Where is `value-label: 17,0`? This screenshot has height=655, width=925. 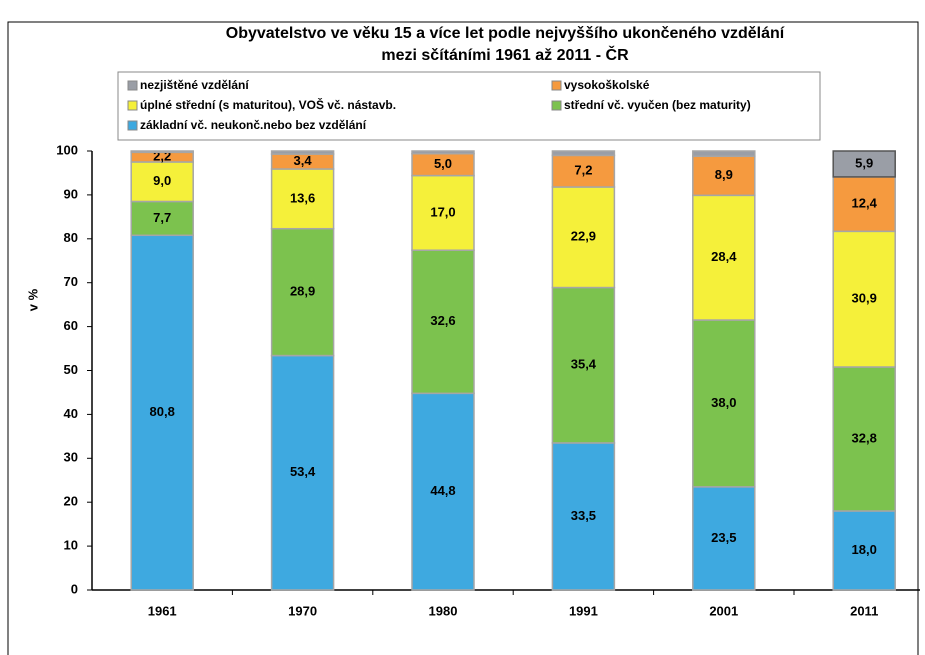
value-label: 17,0 is located at coordinates (442, 211).